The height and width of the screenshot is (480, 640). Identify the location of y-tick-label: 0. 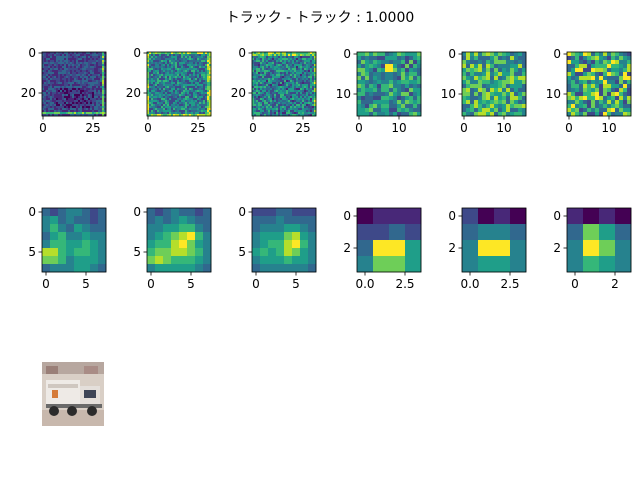
(347, 216).